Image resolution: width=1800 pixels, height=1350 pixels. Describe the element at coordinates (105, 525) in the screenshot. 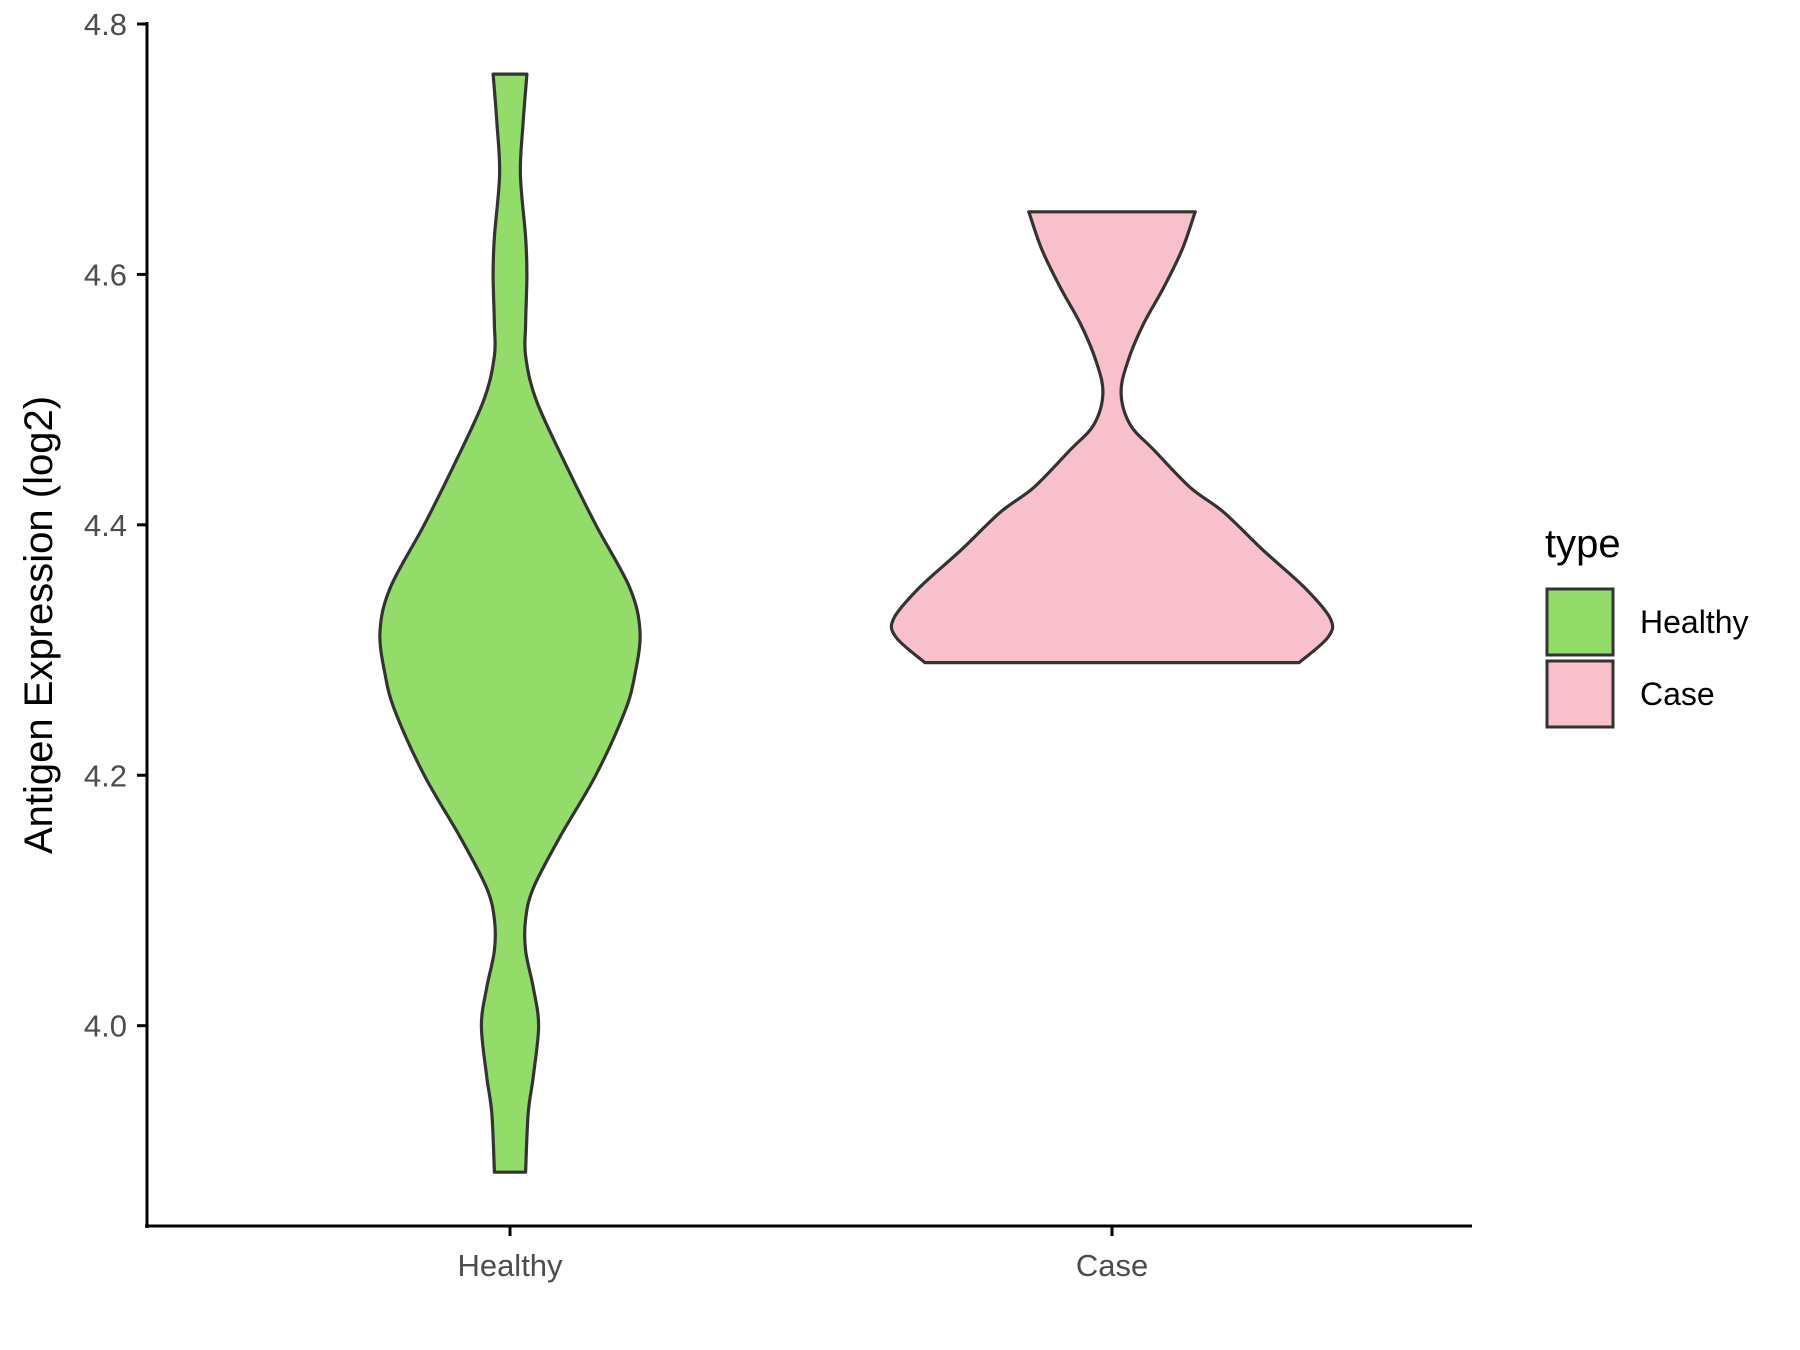

I see `y-tick-label: 4.4` at that location.